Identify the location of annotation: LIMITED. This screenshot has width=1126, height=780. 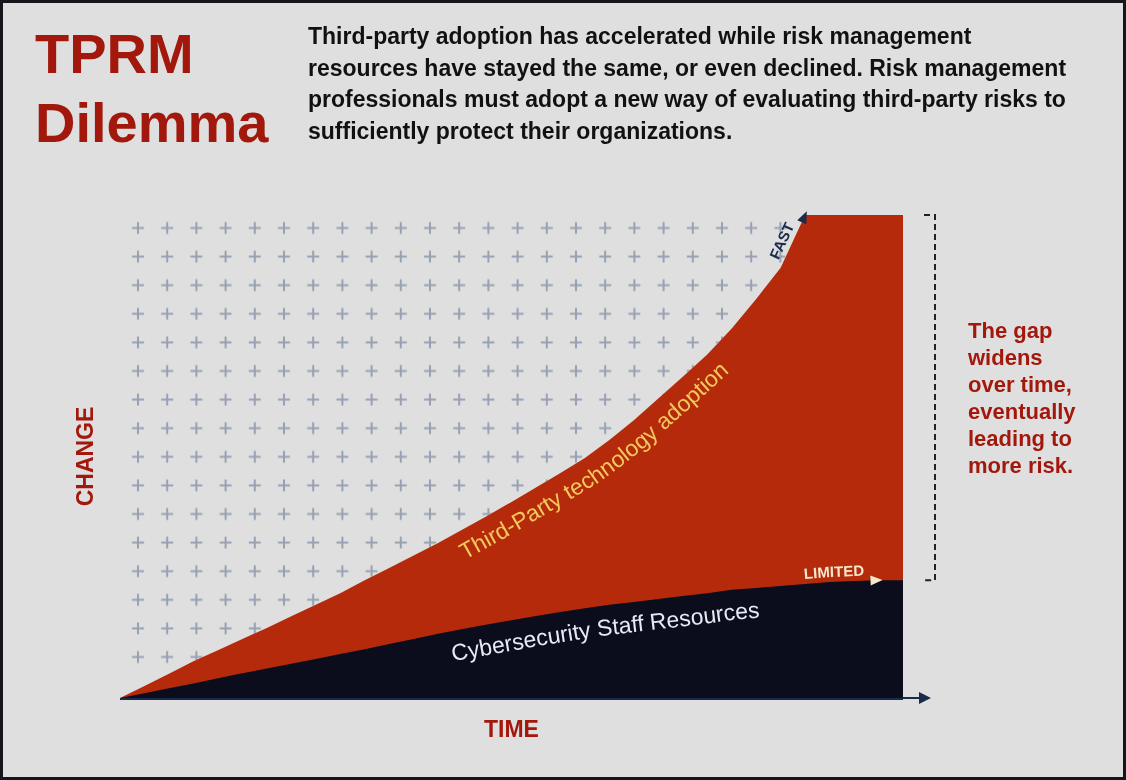
(834, 572).